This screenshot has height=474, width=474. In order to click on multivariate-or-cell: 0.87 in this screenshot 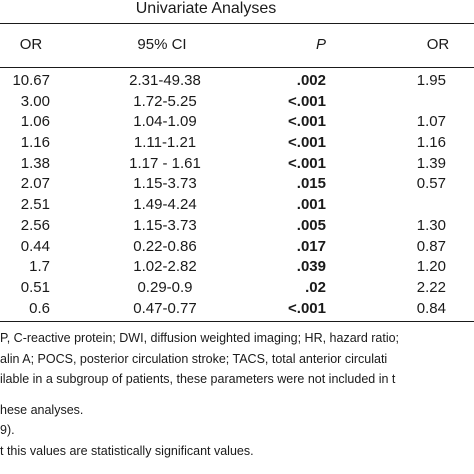, I will do `click(431, 246)`.